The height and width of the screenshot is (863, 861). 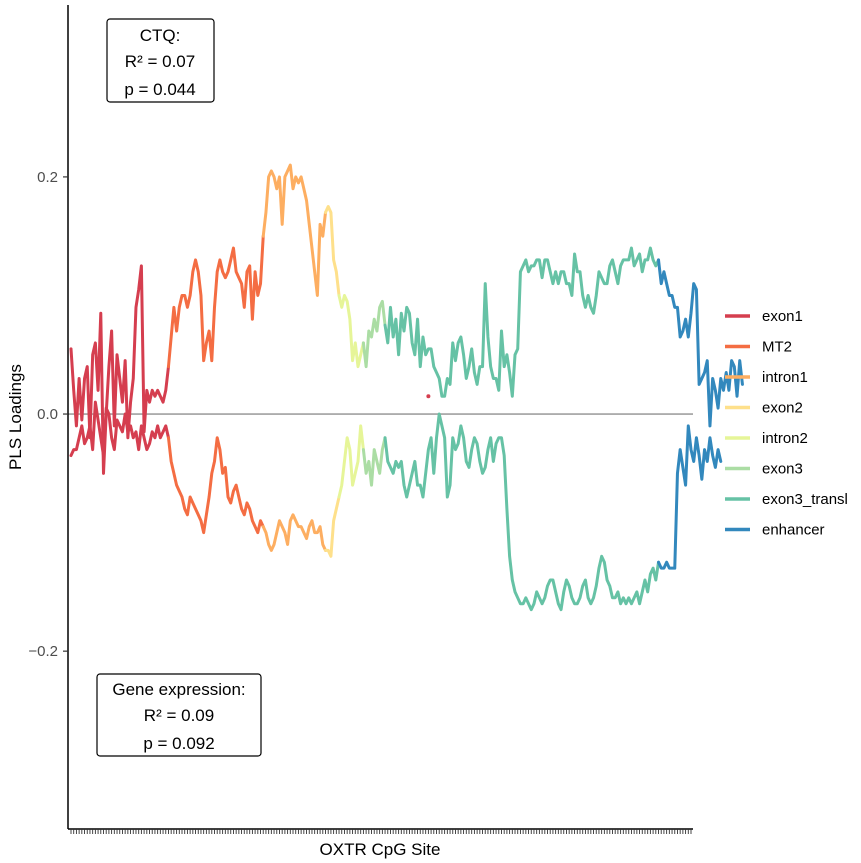 I want to click on y-axis-title: PLS Loadings, so click(x=15, y=417).